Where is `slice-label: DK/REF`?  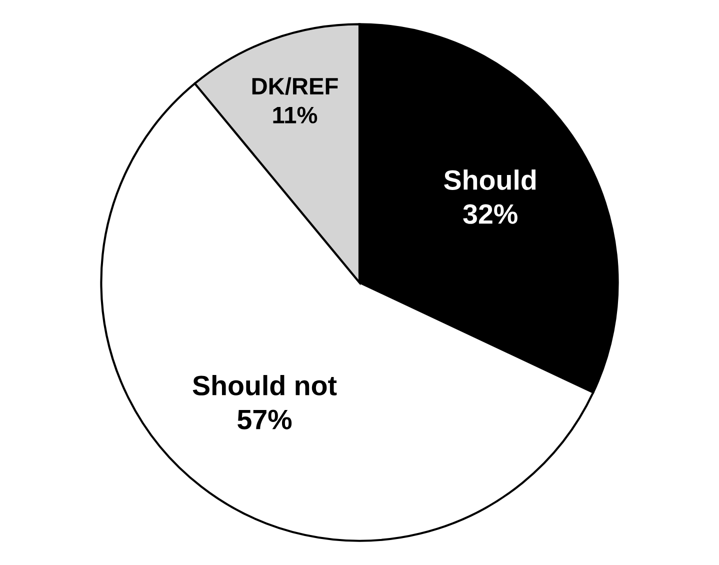
slice-label: DK/REF is located at coordinates (295, 86).